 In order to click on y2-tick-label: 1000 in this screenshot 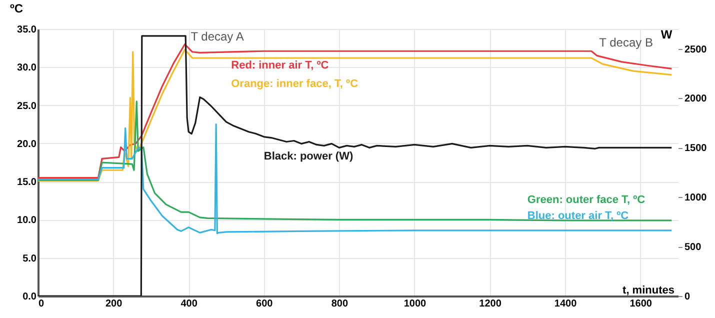, I will do `click(696, 198)`.